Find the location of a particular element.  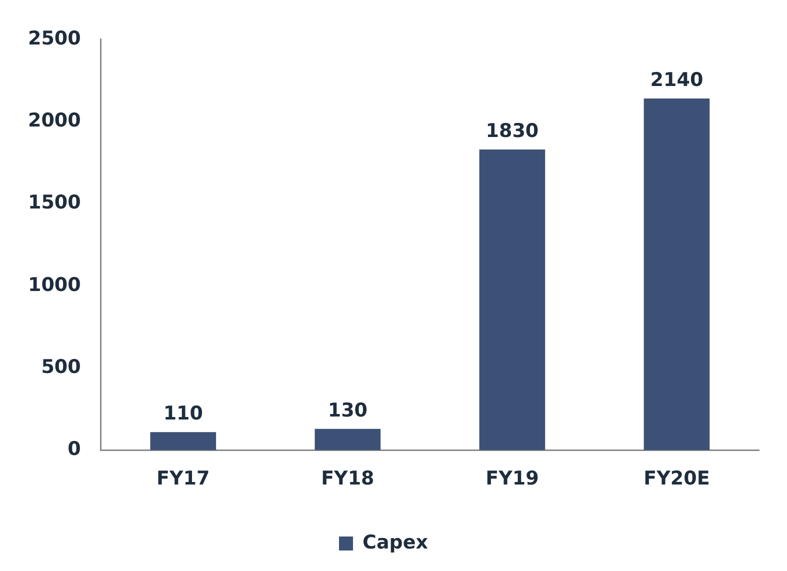

y-tick-label: 1500 is located at coordinates (54, 203).